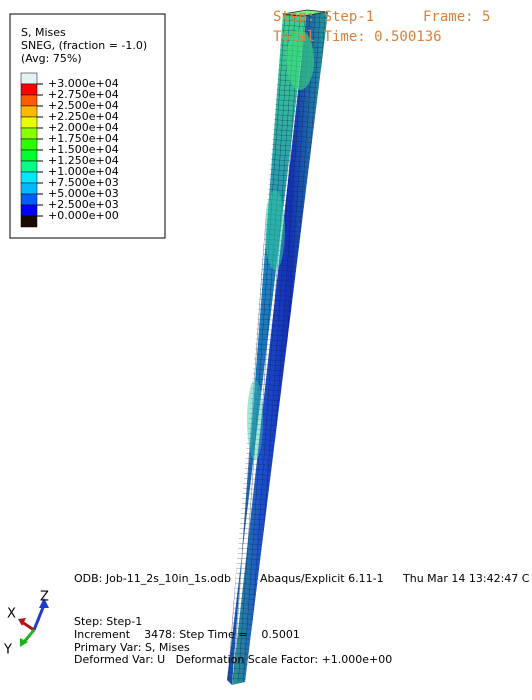  I want to click on legend-label: +2.000e+04, so click(83, 127).